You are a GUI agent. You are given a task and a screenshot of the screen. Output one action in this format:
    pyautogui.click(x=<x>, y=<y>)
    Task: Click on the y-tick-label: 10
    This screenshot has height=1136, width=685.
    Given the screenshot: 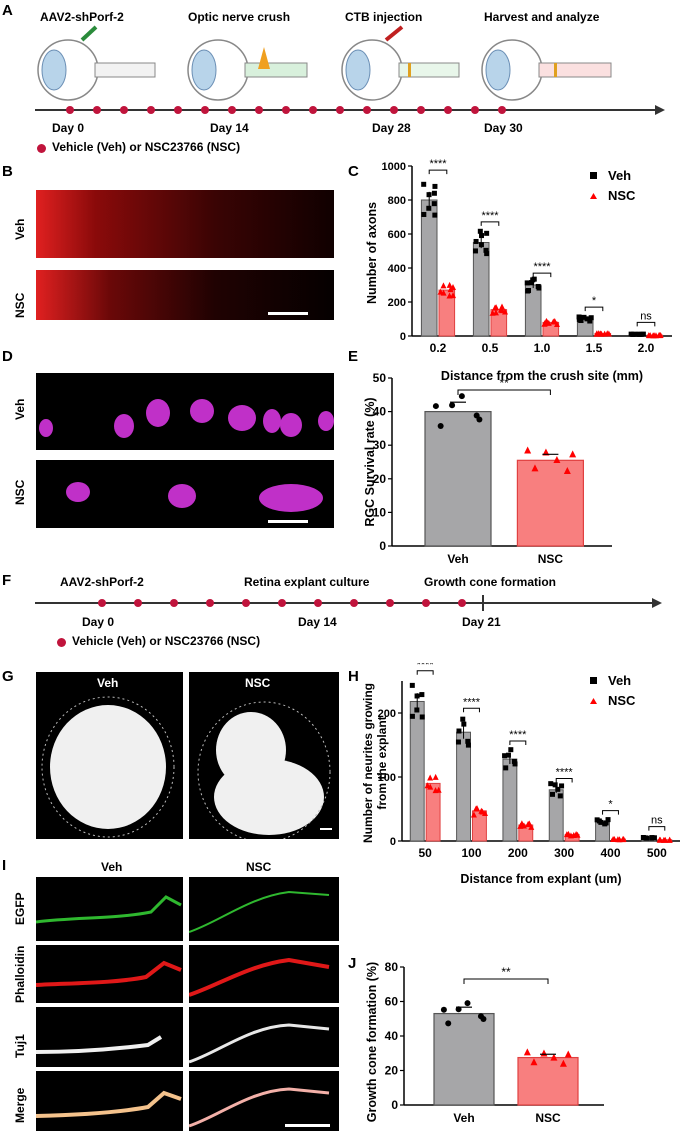 What is the action you would take?
    pyautogui.click(x=380, y=512)
    